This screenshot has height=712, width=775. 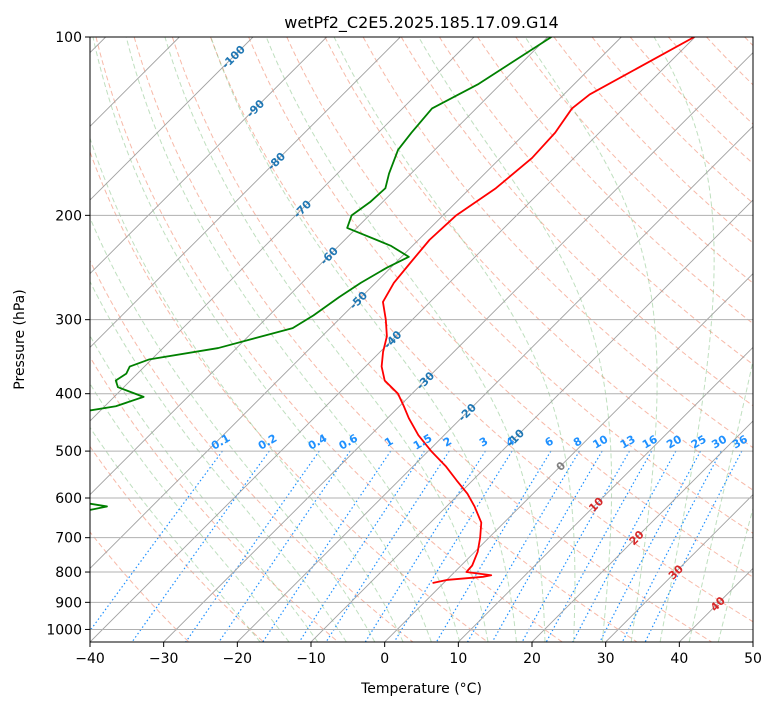 What do you see at coordinates (68, 321) in the screenshot?
I see `y-tick-label: 300` at bounding box center [68, 321].